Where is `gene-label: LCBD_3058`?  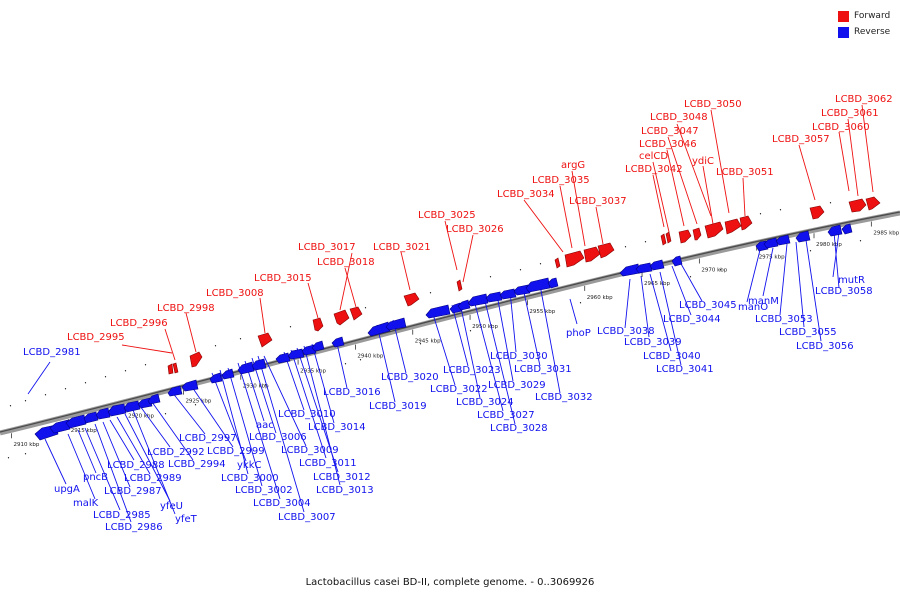 gene-label: LCBD_3058 is located at coordinates (844, 291).